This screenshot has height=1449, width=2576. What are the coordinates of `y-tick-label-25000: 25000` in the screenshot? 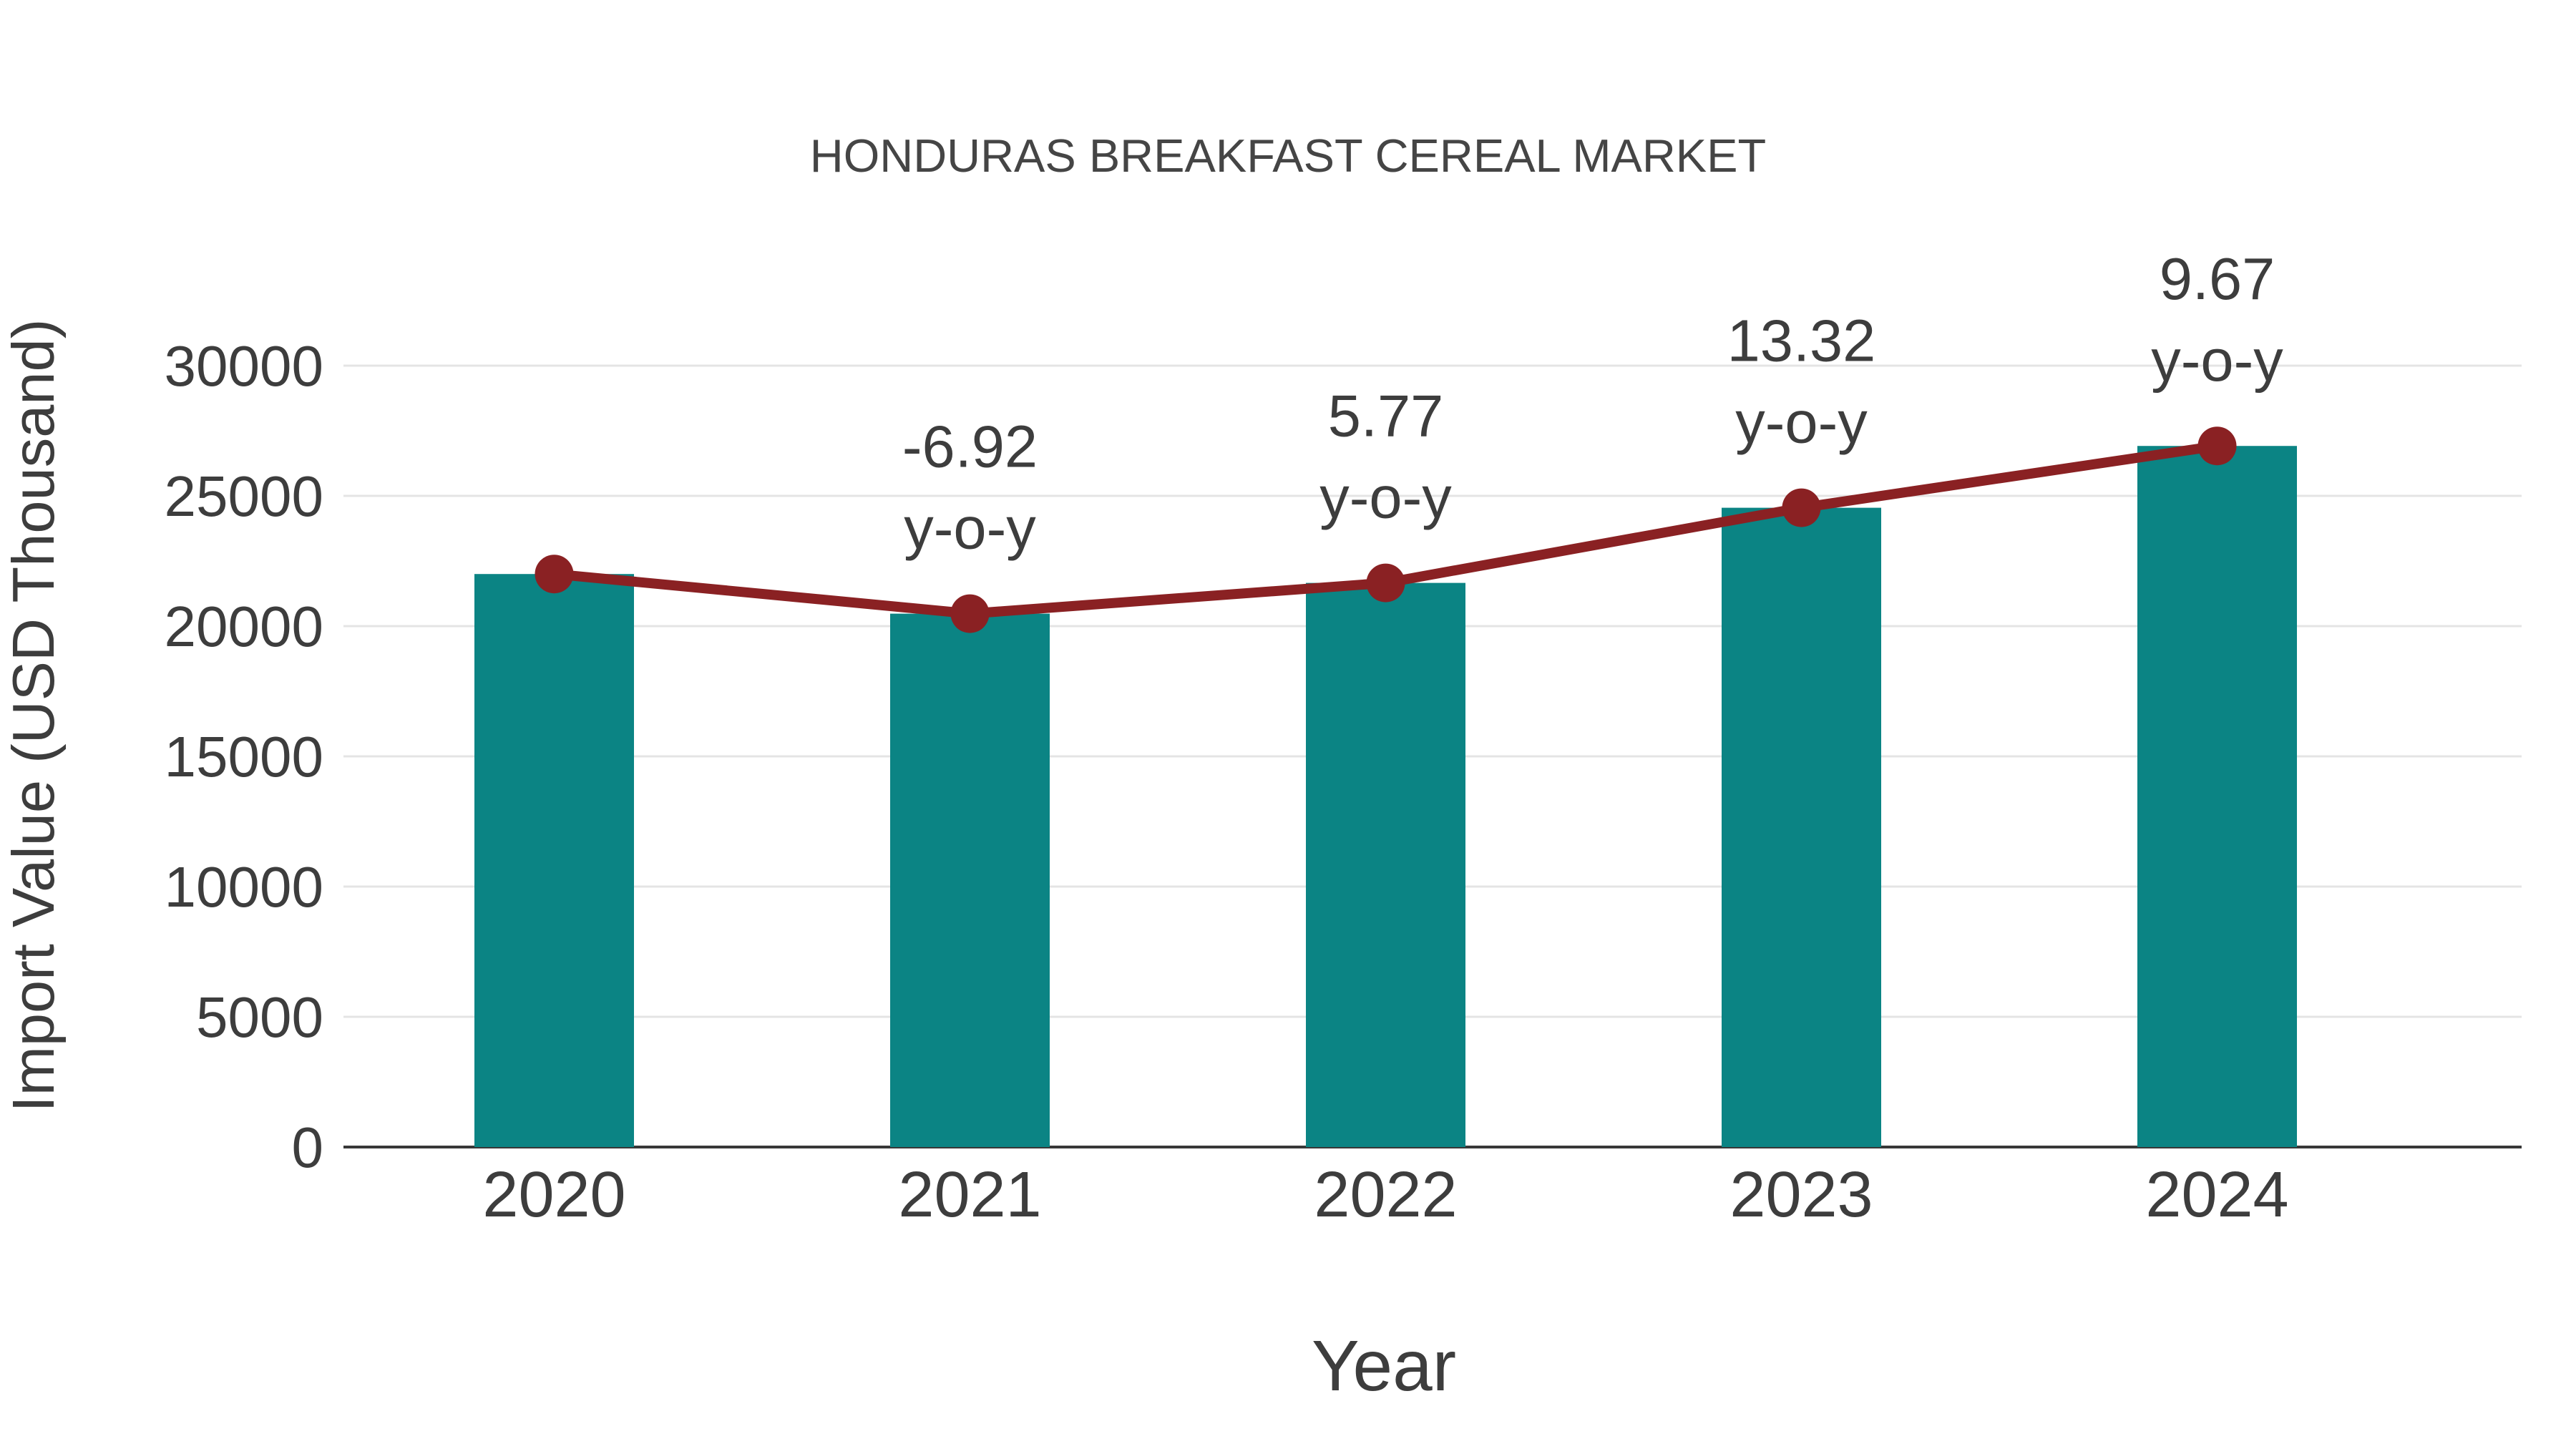 It's located at (244, 496).